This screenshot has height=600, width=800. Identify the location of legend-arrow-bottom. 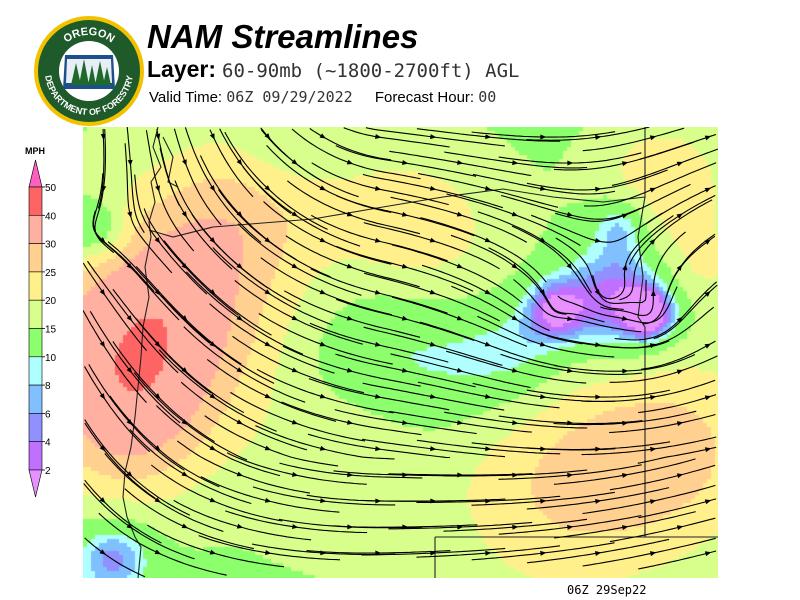
(35, 483).